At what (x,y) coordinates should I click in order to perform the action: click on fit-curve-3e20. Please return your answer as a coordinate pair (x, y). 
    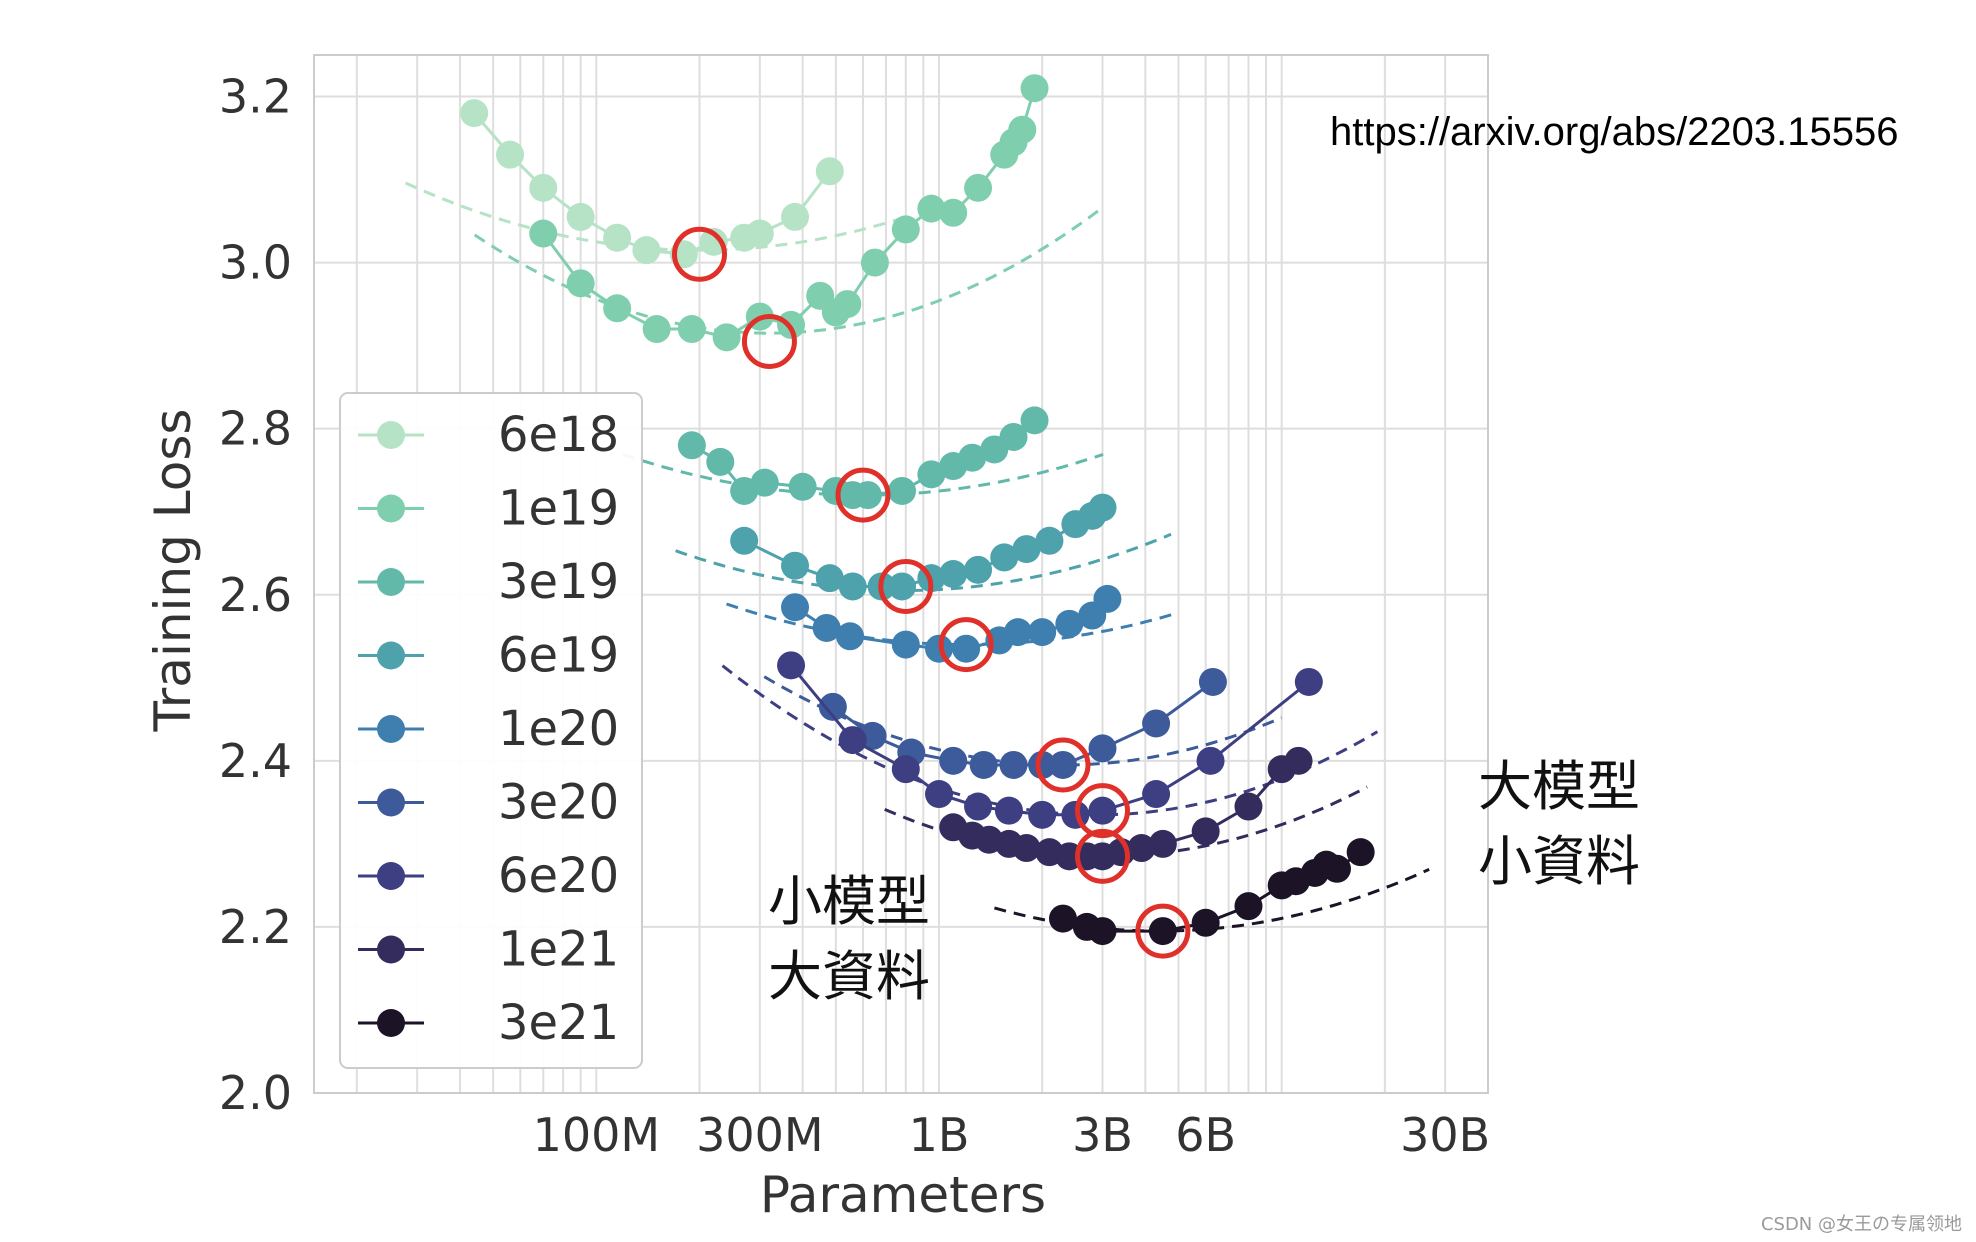
    Looking at the image, I should click on (1023, 721).